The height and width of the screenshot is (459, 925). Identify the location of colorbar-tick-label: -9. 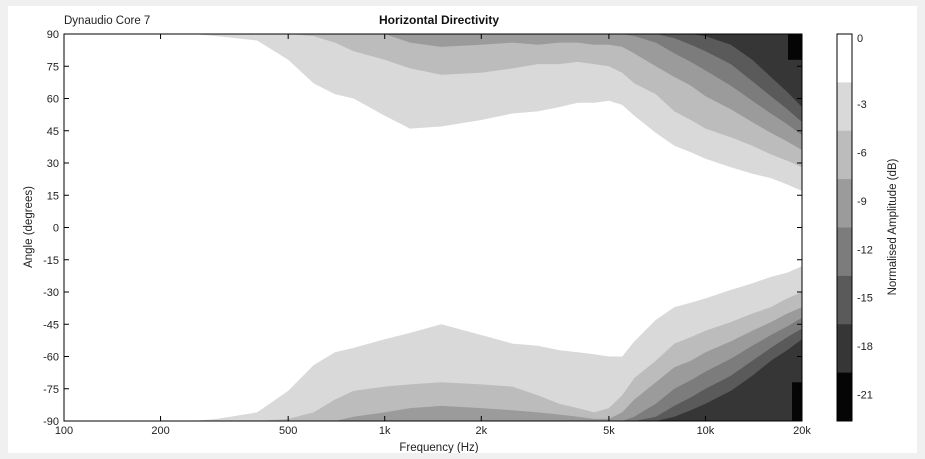
(862, 202).